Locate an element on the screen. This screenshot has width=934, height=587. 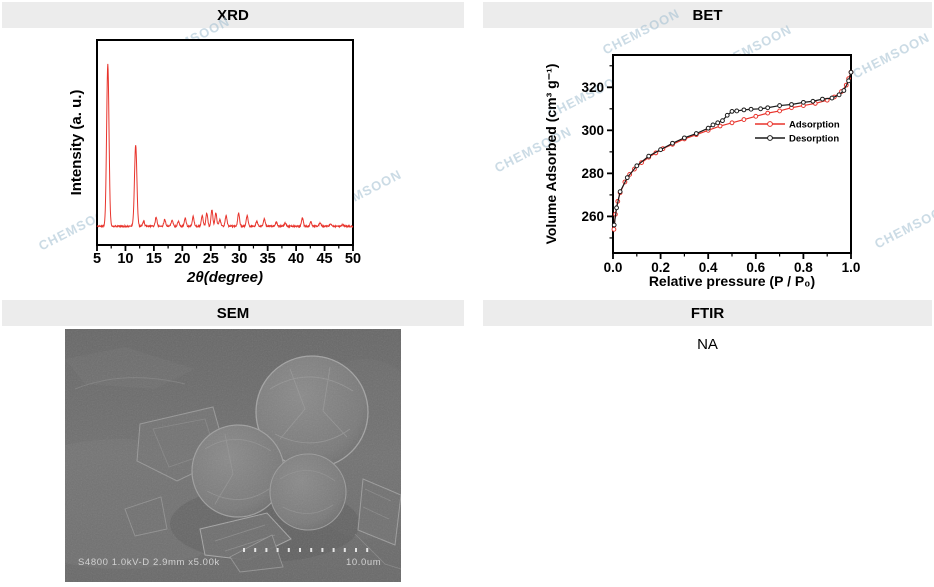
xrd-panel-header: XRD is located at coordinates (233, 15).